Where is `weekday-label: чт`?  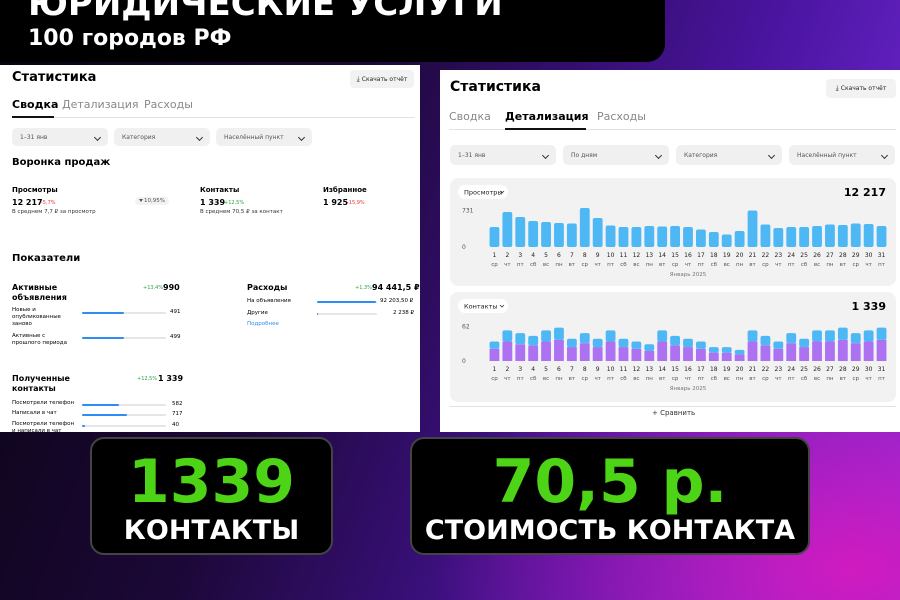 weekday-label: чт is located at coordinates (868, 379).